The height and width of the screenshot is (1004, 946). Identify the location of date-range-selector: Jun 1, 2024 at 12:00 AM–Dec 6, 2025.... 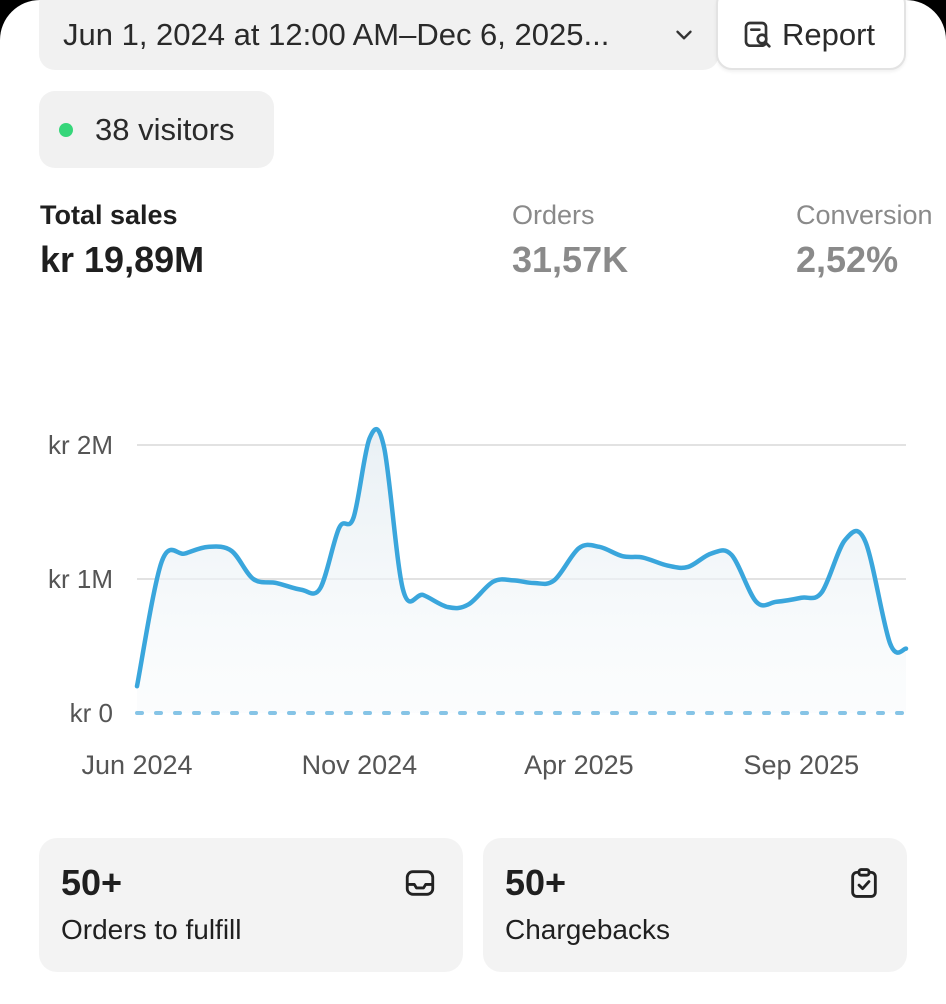
(379, 35).